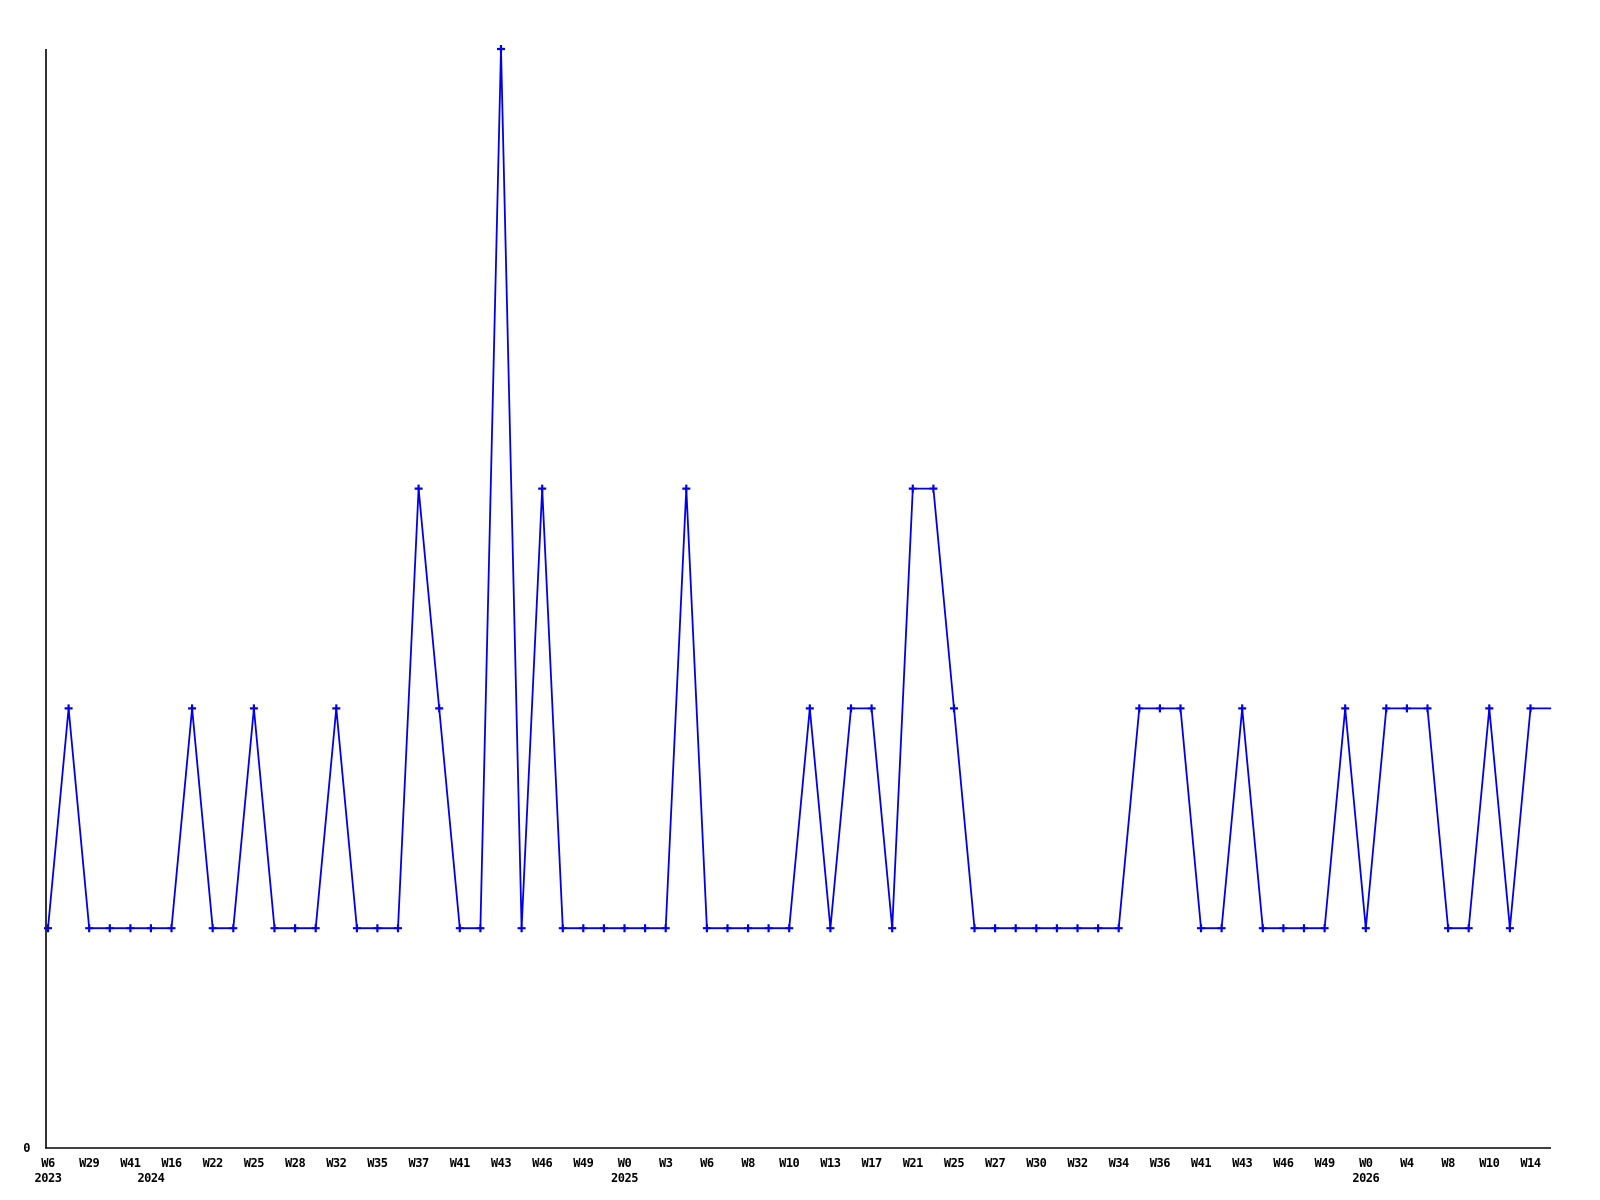 This screenshot has width=1600, height=1200. What do you see at coordinates (48, 1178) in the screenshot?
I see `year-label: 2023` at bounding box center [48, 1178].